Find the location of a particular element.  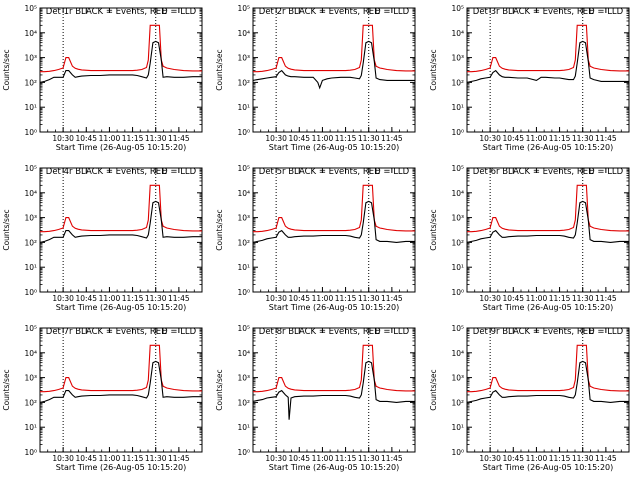

chart-title: Det 9r BLACK = Events, RED = LLD is located at coordinates (548, 332).